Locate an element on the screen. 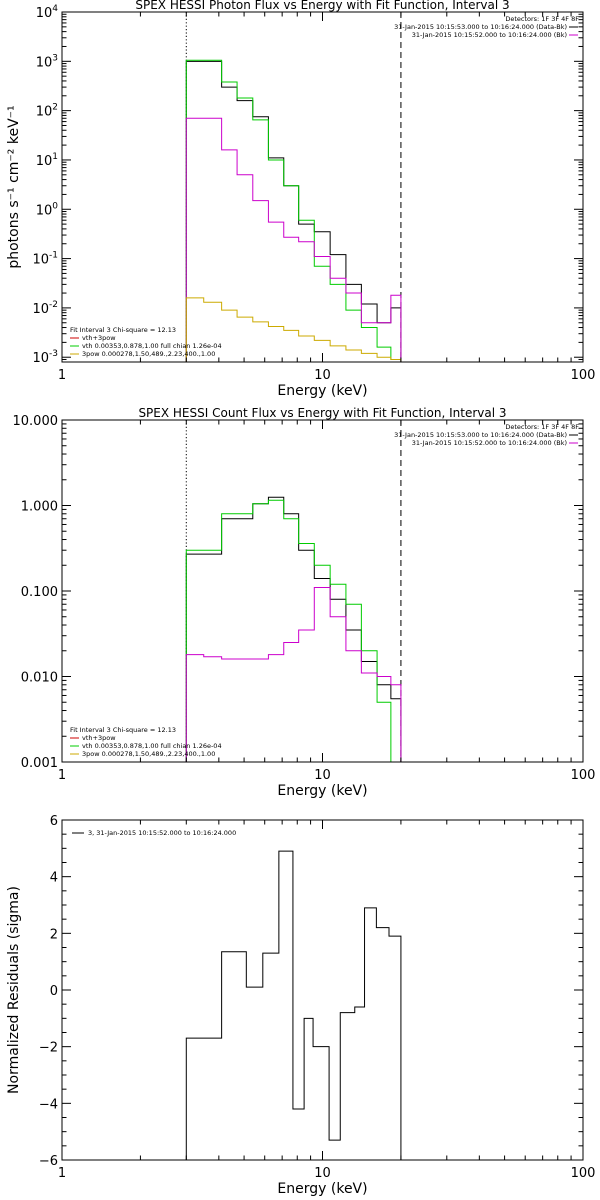 The width and height of the screenshot is (600, 1200). y-tick-label: 1.000 is located at coordinates (39, 507).